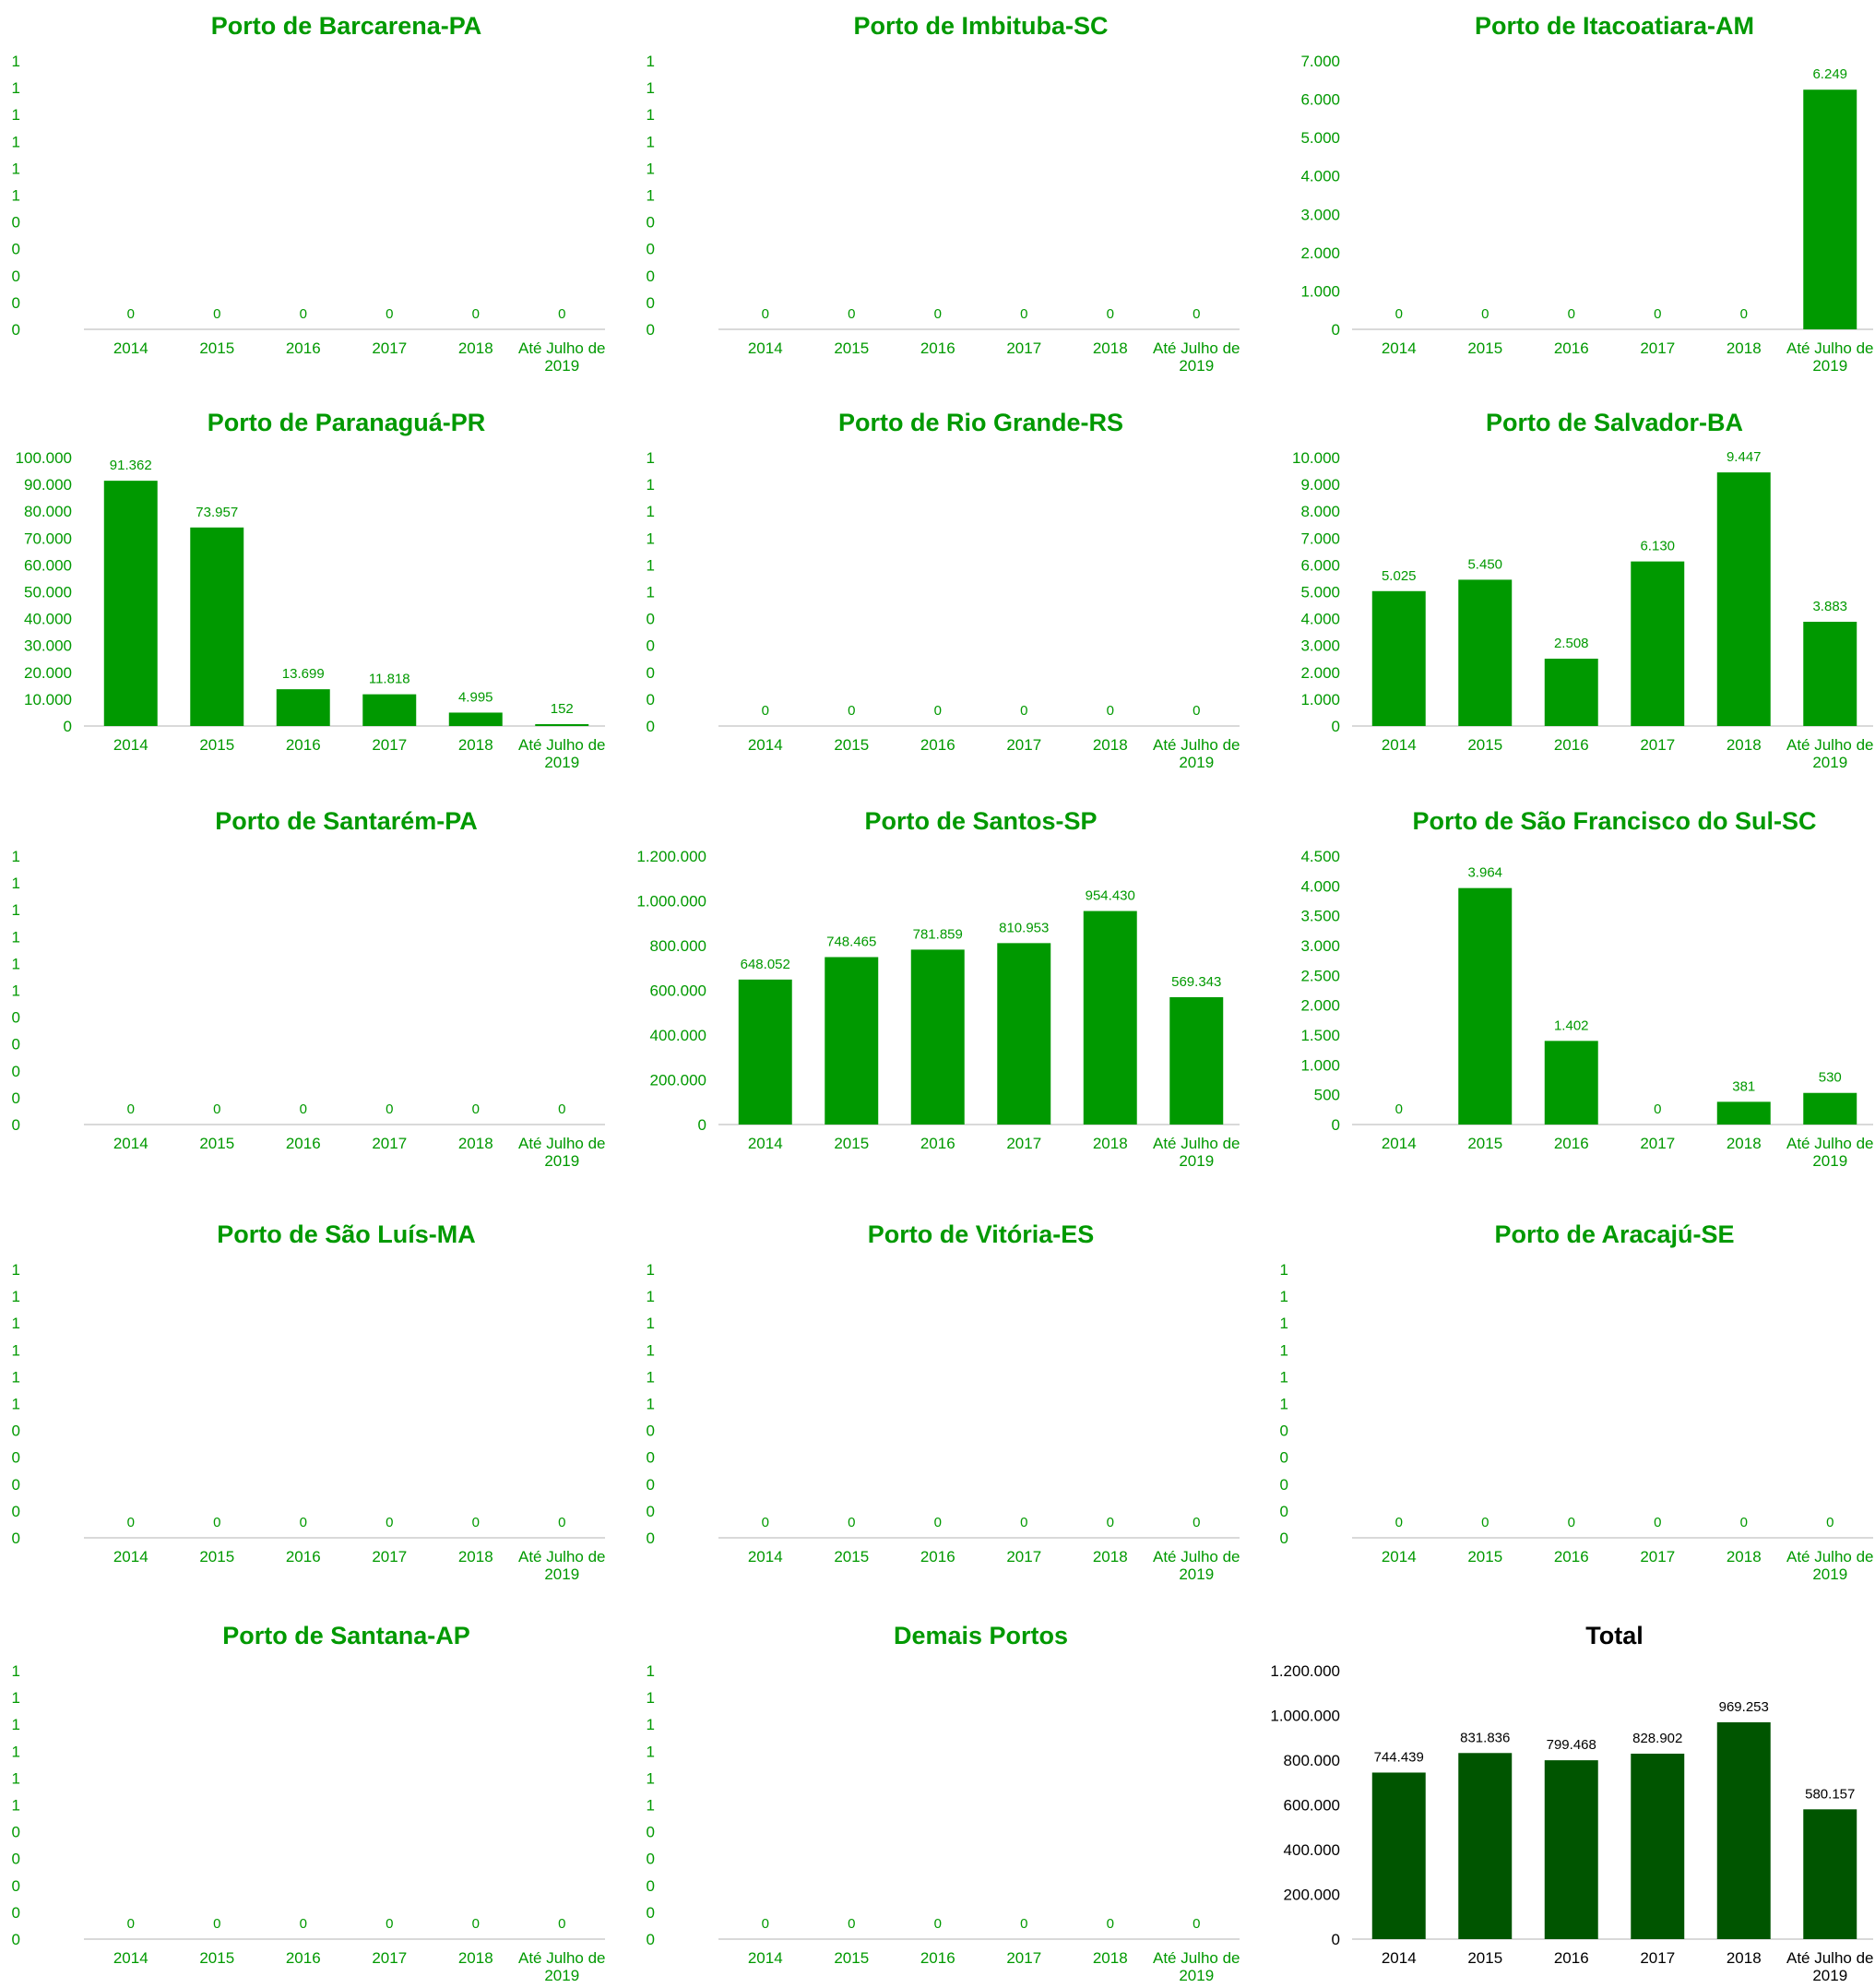 This screenshot has width=1875, height=1988. What do you see at coordinates (980, 821) in the screenshot?
I see `chart-title: Porto de Santos-SP` at bounding box center [980, 821].